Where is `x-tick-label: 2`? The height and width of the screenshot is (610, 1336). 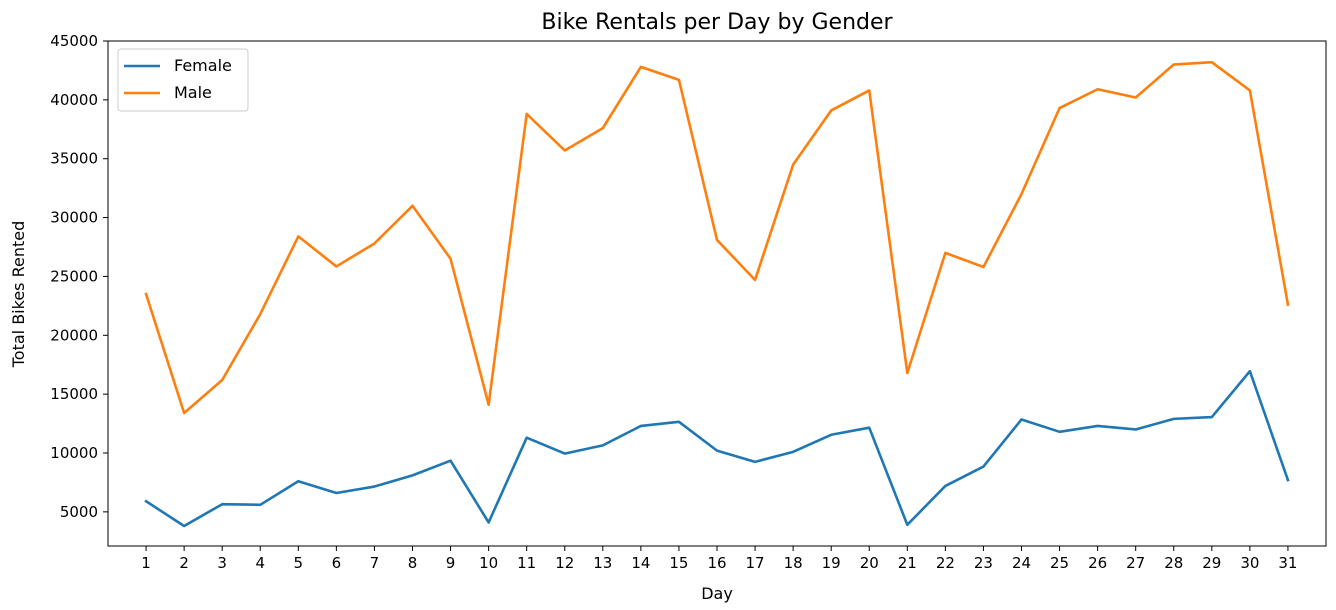
x-tick-label: 2 is located at coordinates (184, 563).